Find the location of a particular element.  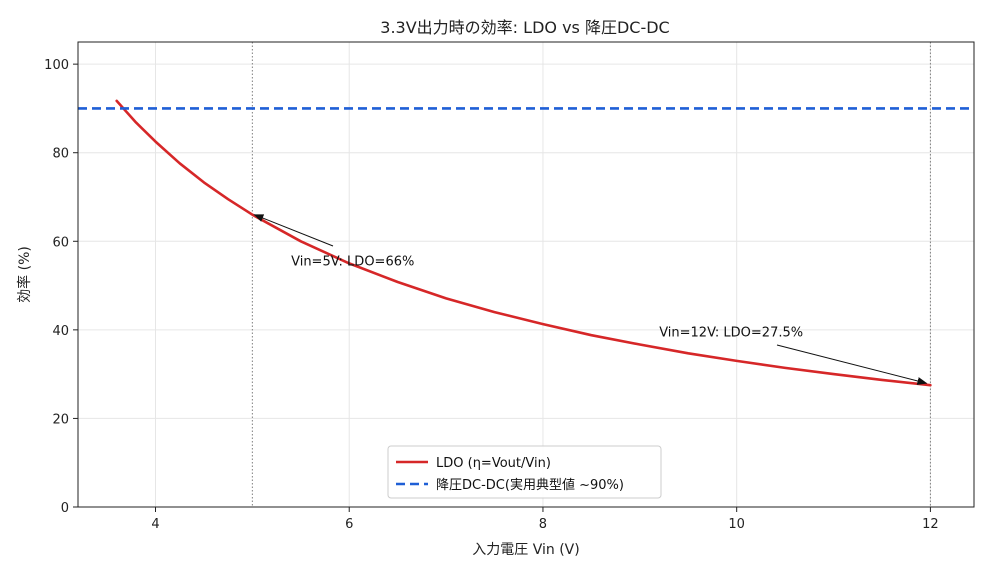

y-tick-label: 40 is located at coordinates (60, 331).